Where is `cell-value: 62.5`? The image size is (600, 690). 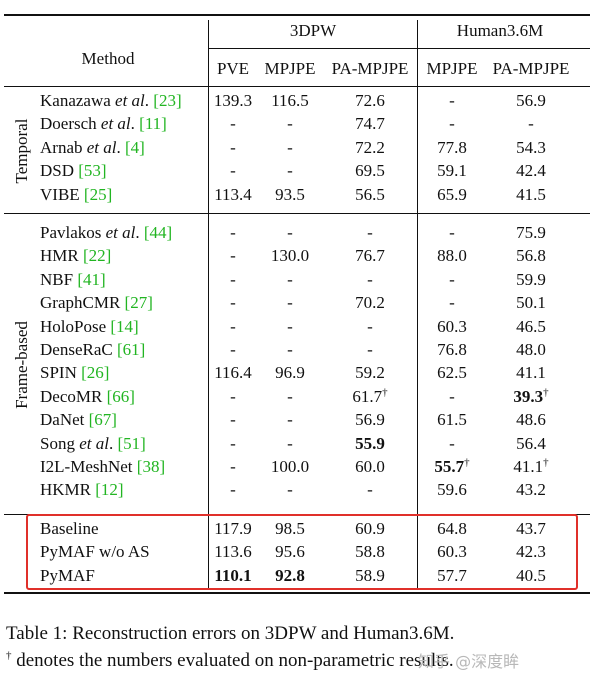 cell-value: 62.5 is located at coordinates (452, 373).